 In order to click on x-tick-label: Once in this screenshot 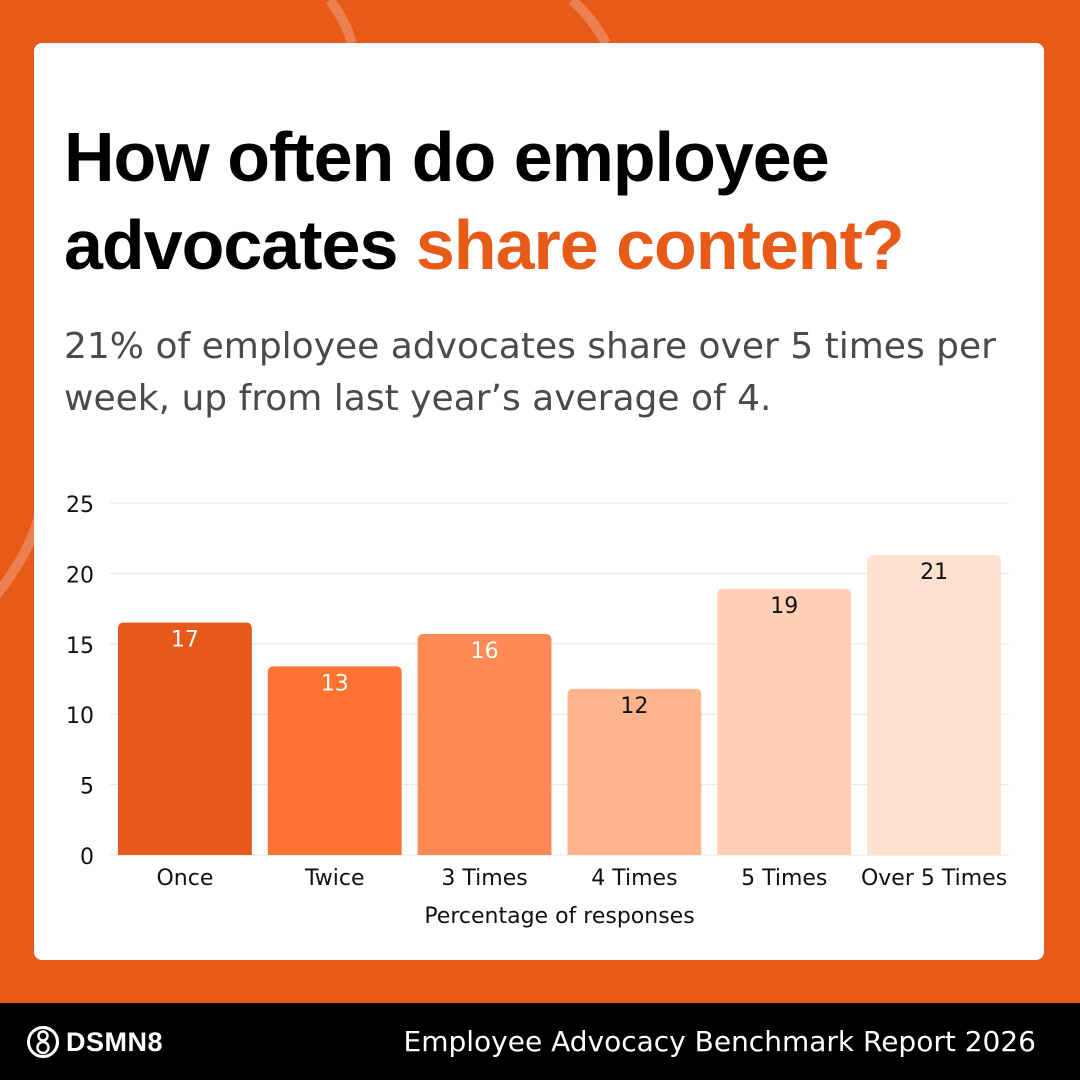, I will do `click(184, 878)`.